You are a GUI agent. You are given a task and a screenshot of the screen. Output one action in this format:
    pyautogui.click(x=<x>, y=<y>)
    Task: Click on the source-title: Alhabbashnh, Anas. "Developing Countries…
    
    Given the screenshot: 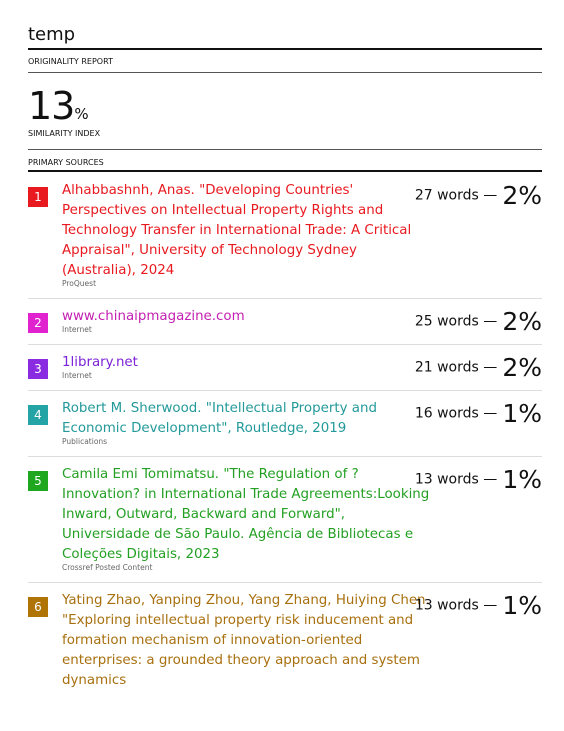 What is the action you would take?
    pyautogui.click(x=237, y=230)
    